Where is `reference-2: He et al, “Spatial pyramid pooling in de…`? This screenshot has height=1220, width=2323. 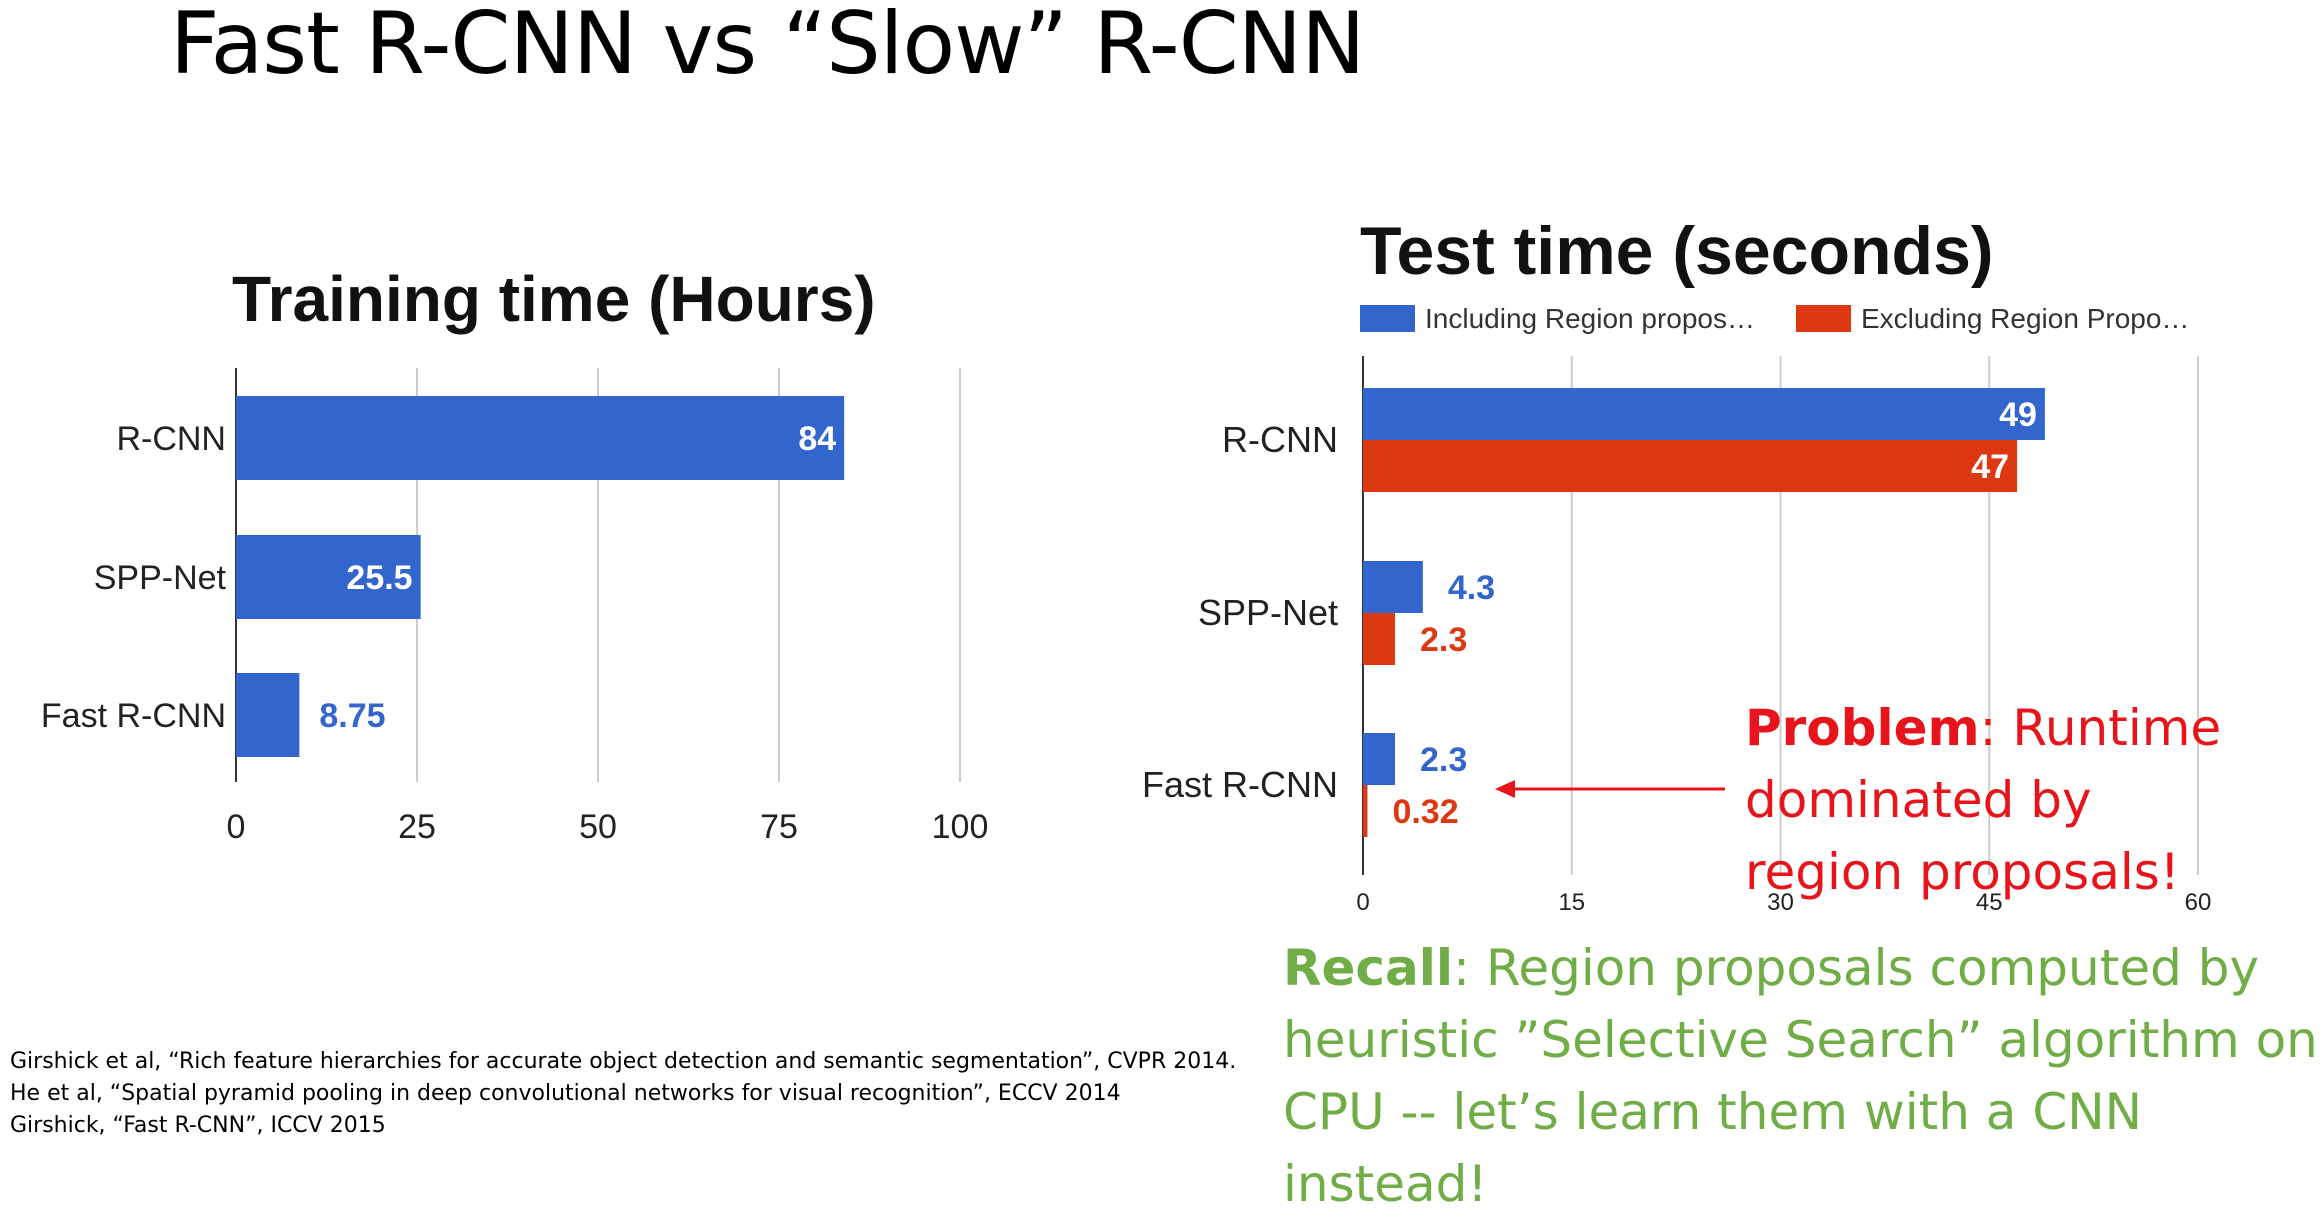
reference-2: He et al, “Spatial pyramid pooling in de… is located at coordinates (565, 1093).